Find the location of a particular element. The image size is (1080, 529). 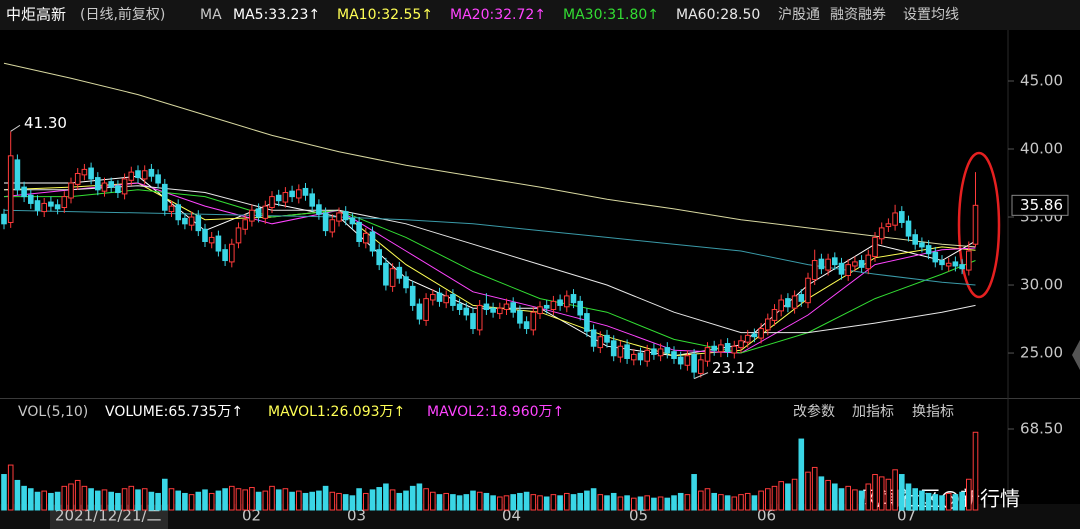

header-button: 设置均线 is located at coordinates (931, 15).